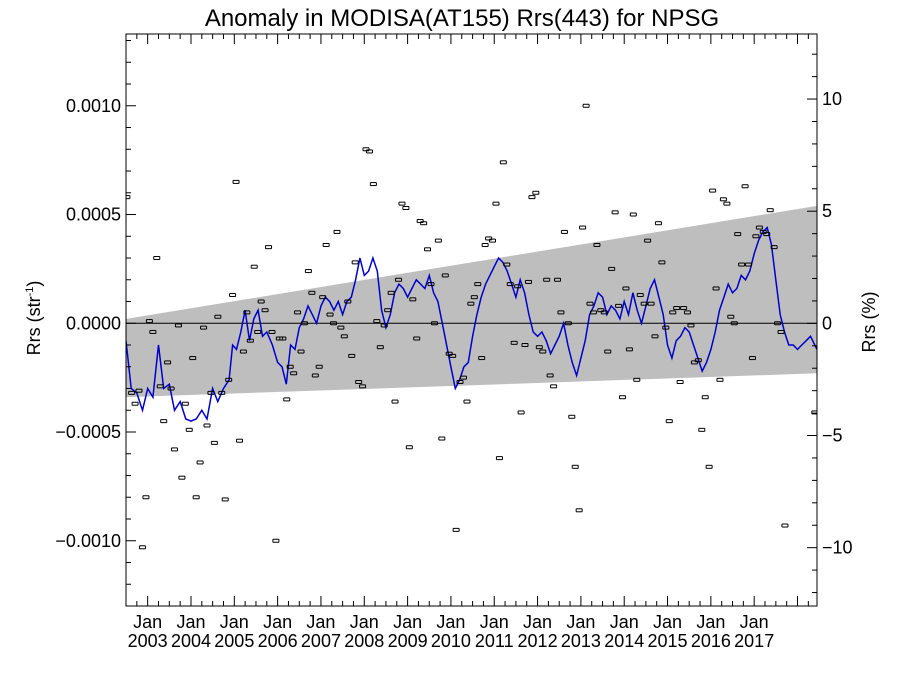 Image resolution: width=900 pixels, height=675 pixels. I want to click on x-tick-year-label: 2004, so click(191, 641).